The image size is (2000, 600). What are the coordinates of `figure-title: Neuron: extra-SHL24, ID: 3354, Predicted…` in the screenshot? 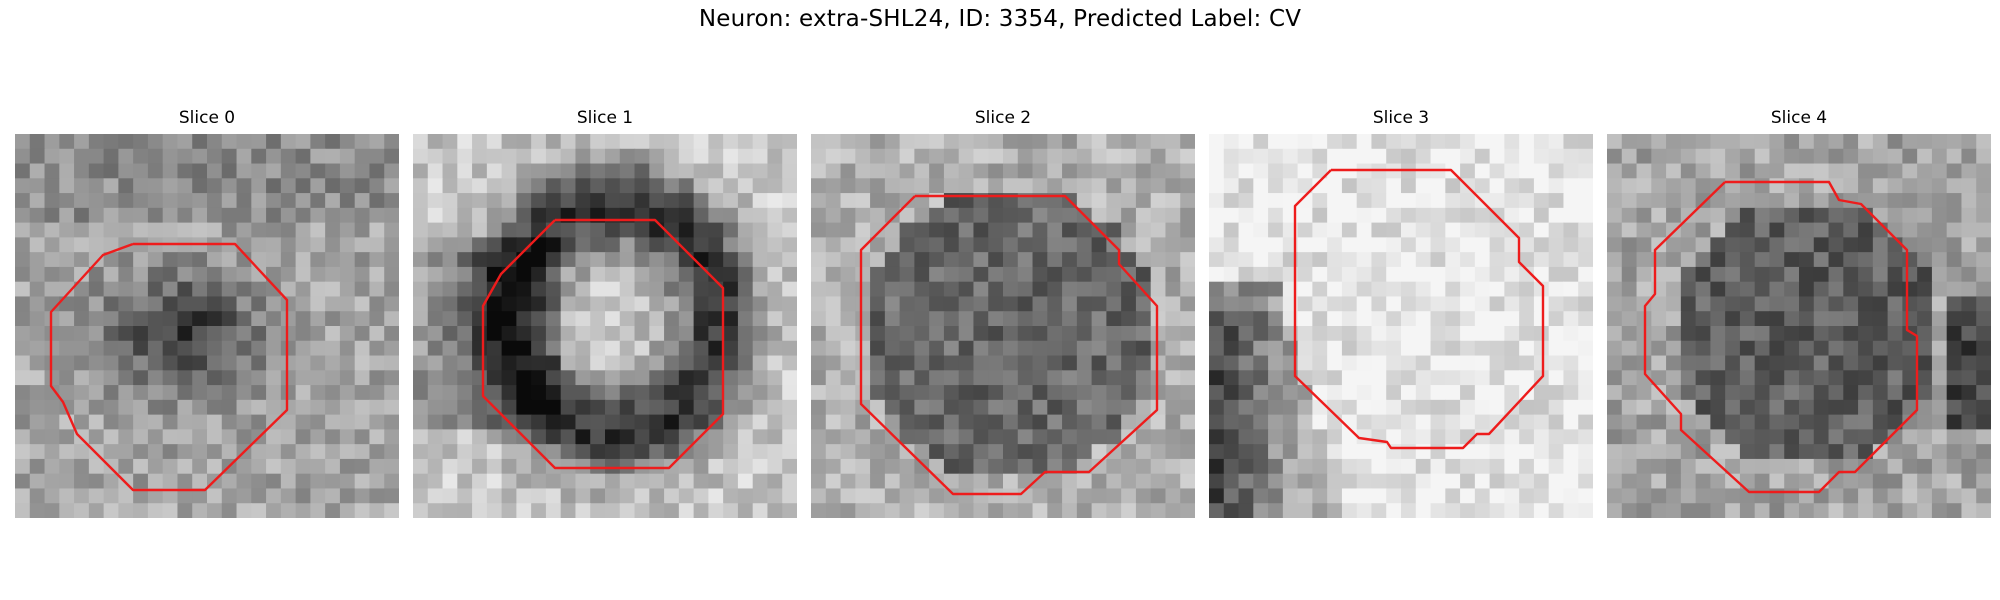 It's located at (1000, 19).